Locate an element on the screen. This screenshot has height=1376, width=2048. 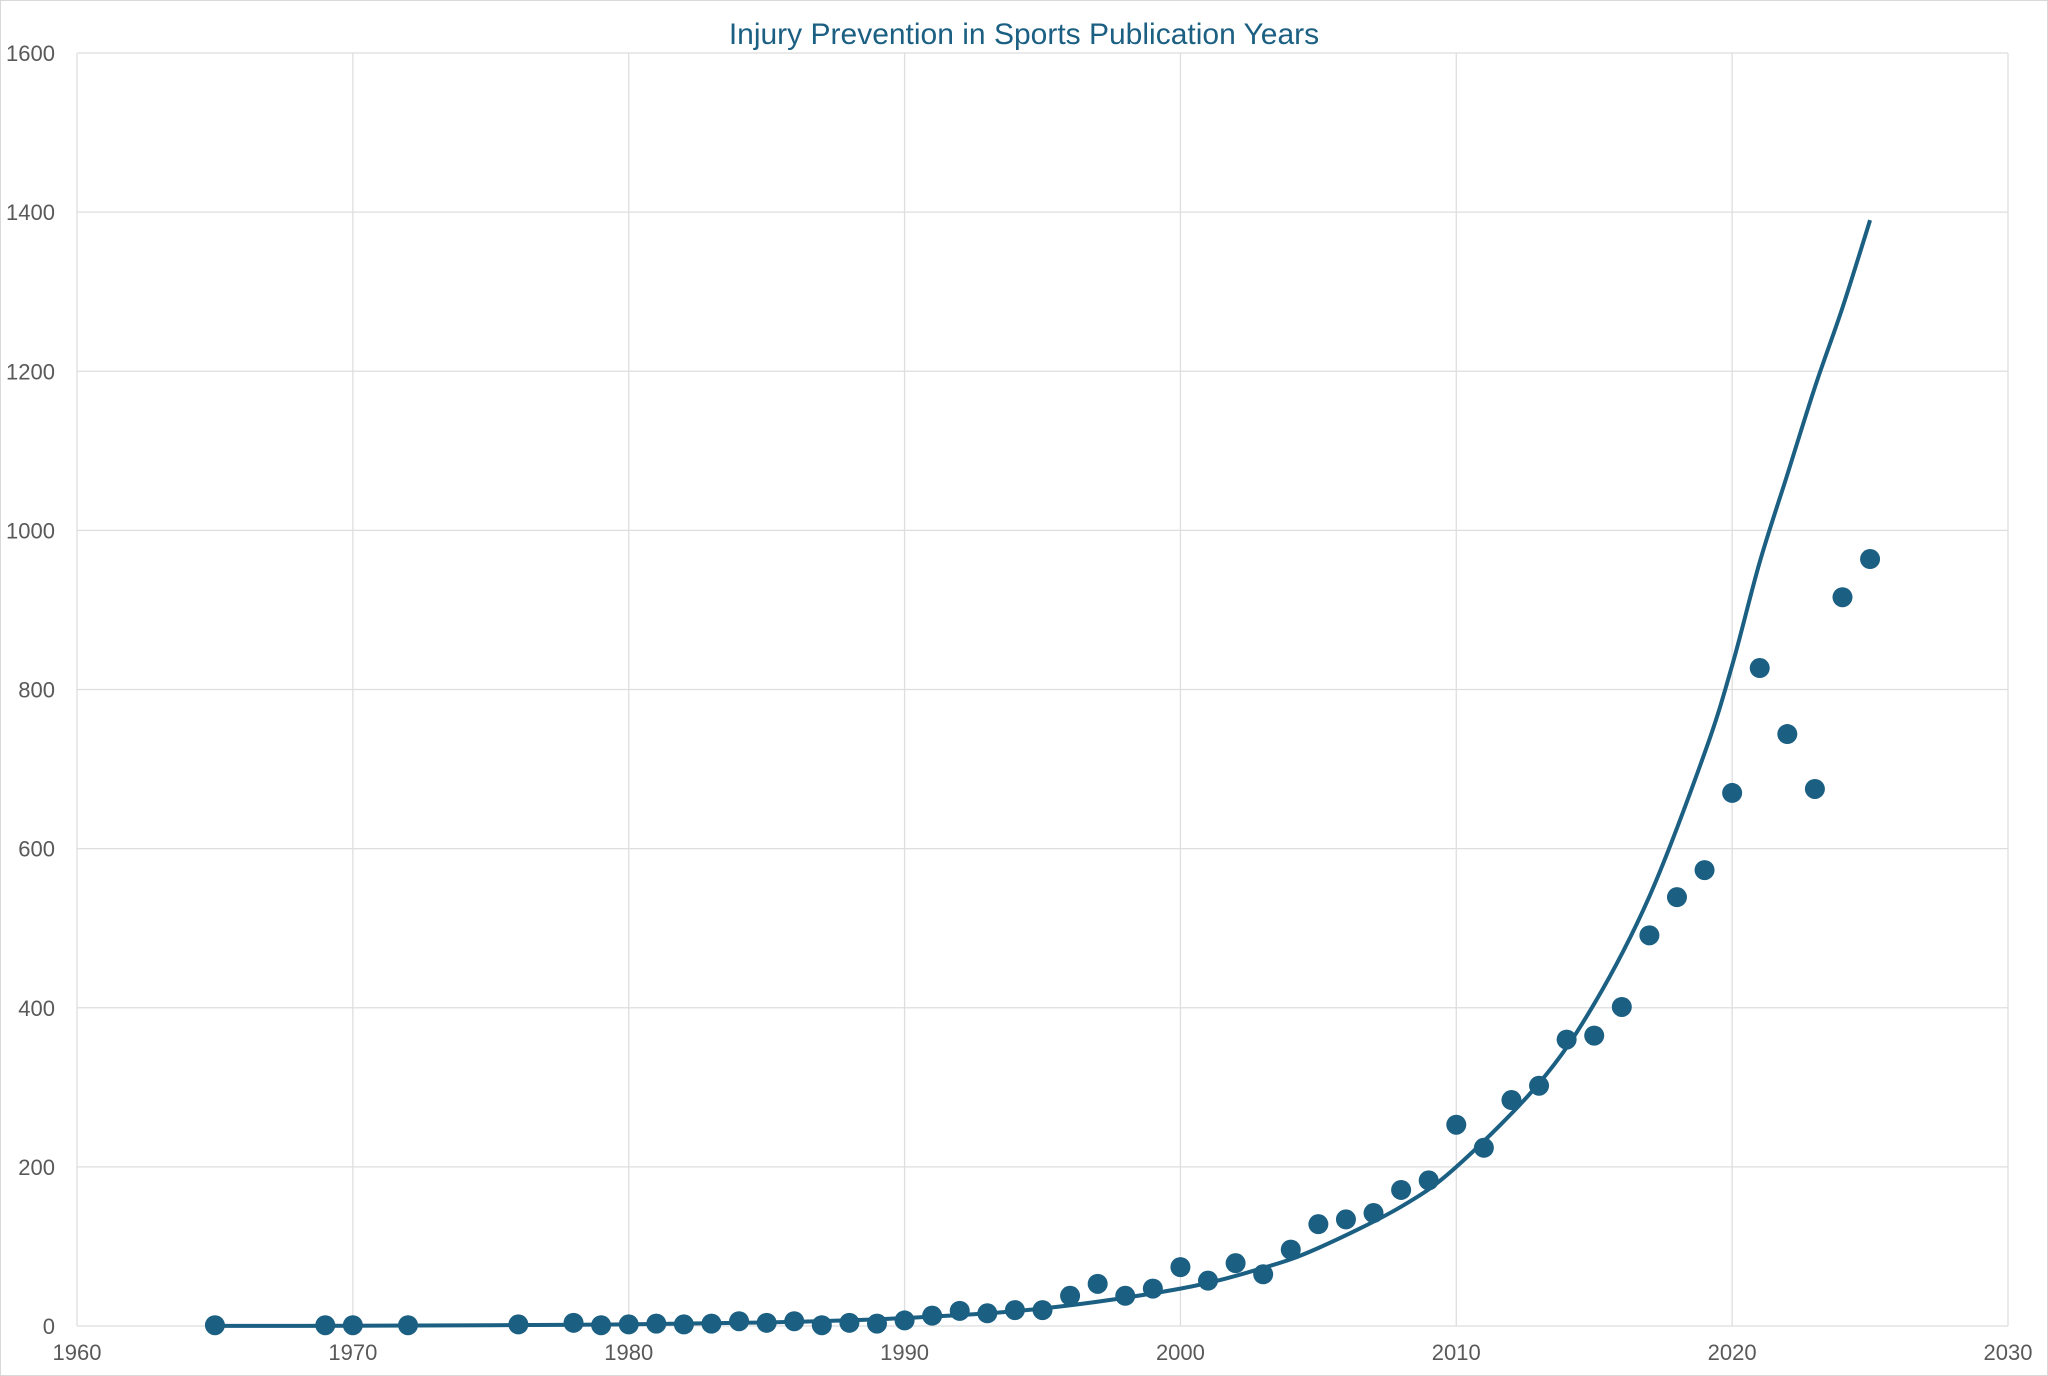
data-point-2023 is located at coordinates (1814, 788).